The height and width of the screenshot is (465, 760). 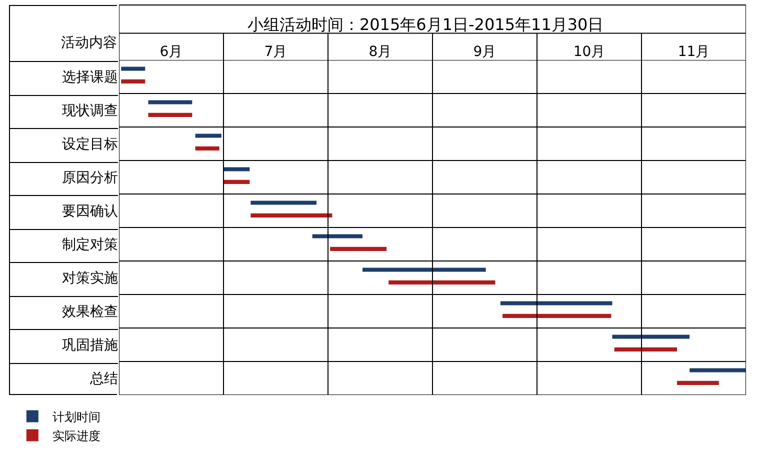 What do you see at coordinates (276, 52) in the screenshot?
I see `x-tick-label: 7月` at bounding box center [276, 52].